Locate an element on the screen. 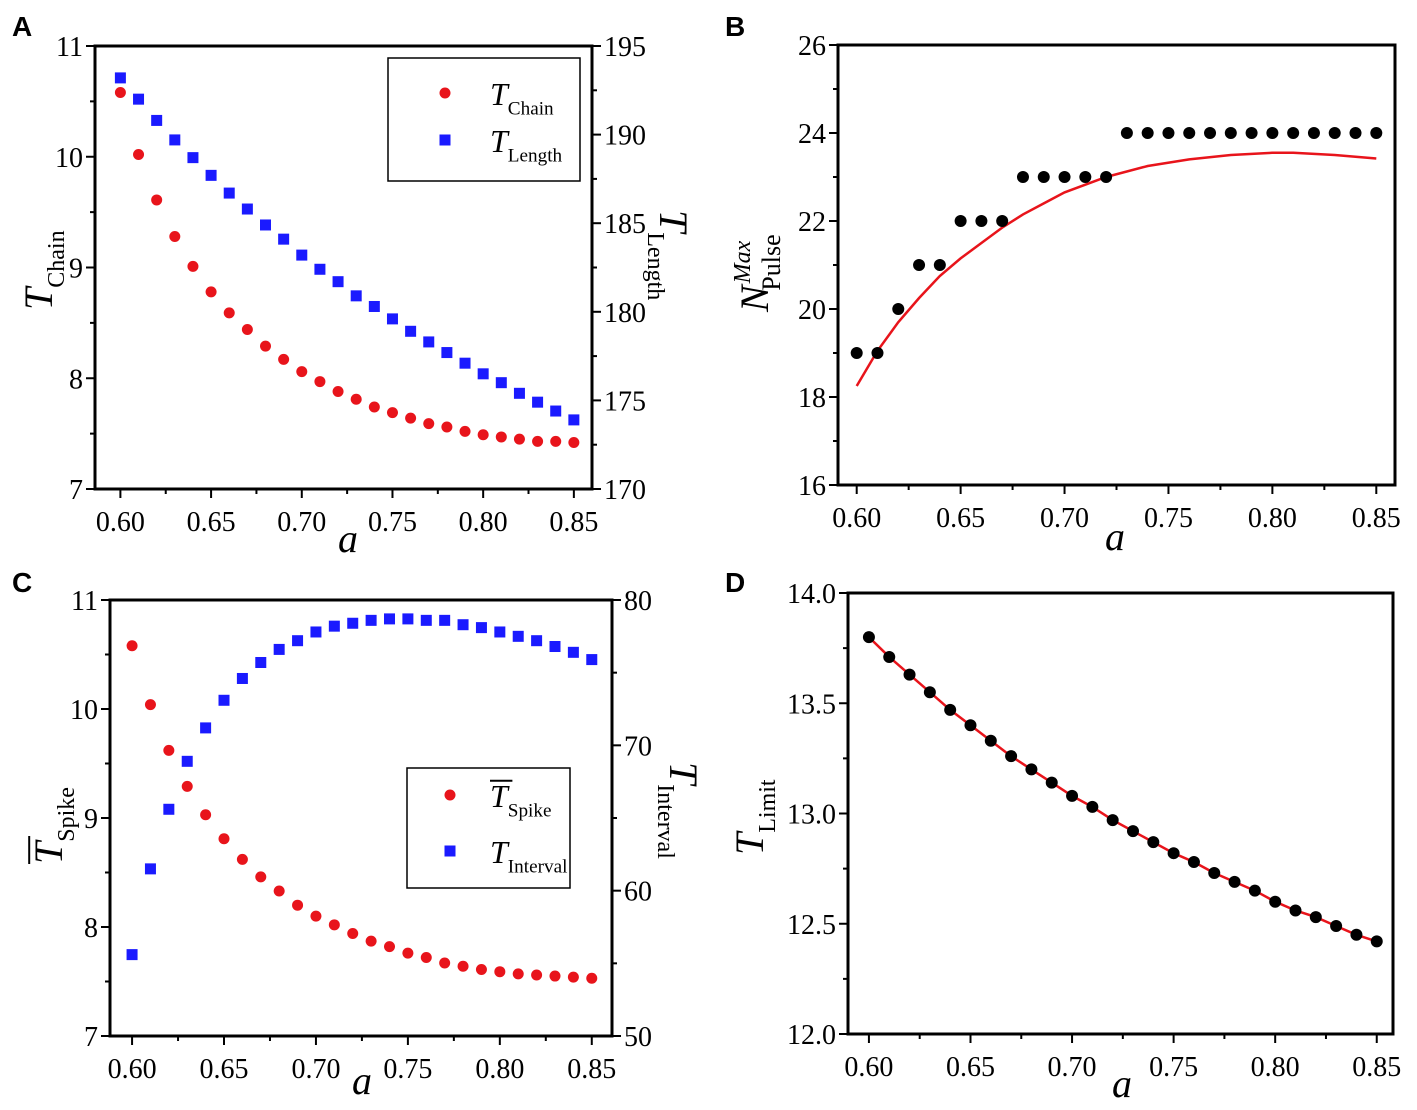 The width and height of the screenshot is (1417, 1110). legend-marker is located at coordinates (450, 795).